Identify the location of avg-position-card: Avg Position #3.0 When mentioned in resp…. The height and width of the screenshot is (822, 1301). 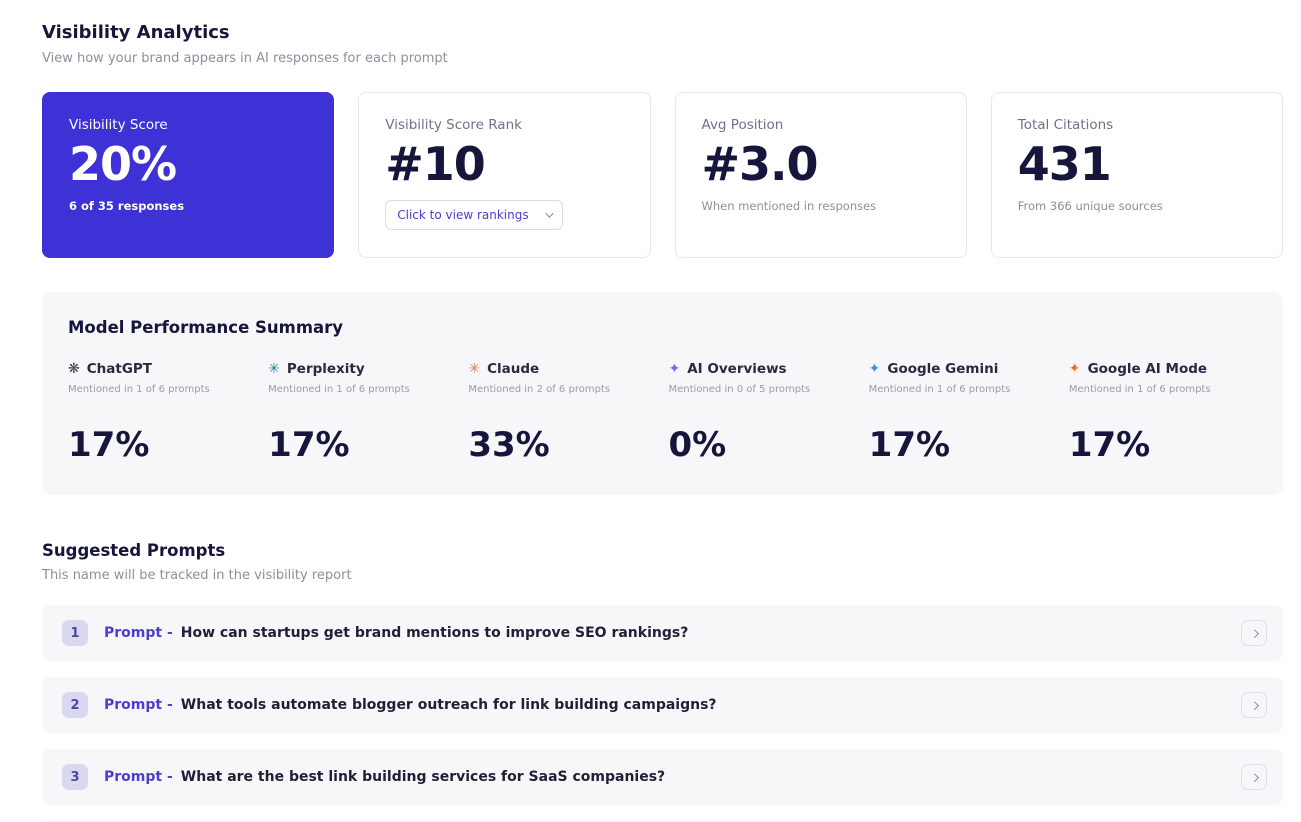
(820, 175).